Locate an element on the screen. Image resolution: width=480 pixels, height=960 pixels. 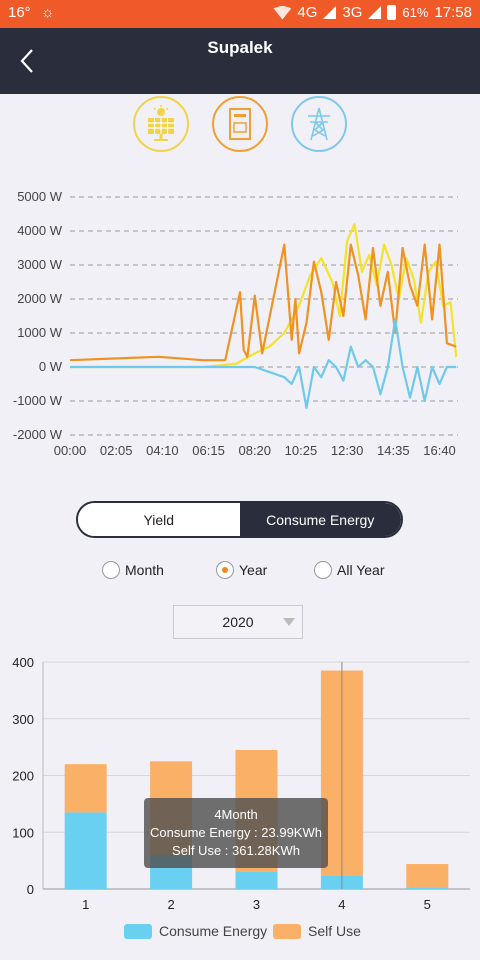
inverter-icon is located at coordinates (240, 124).